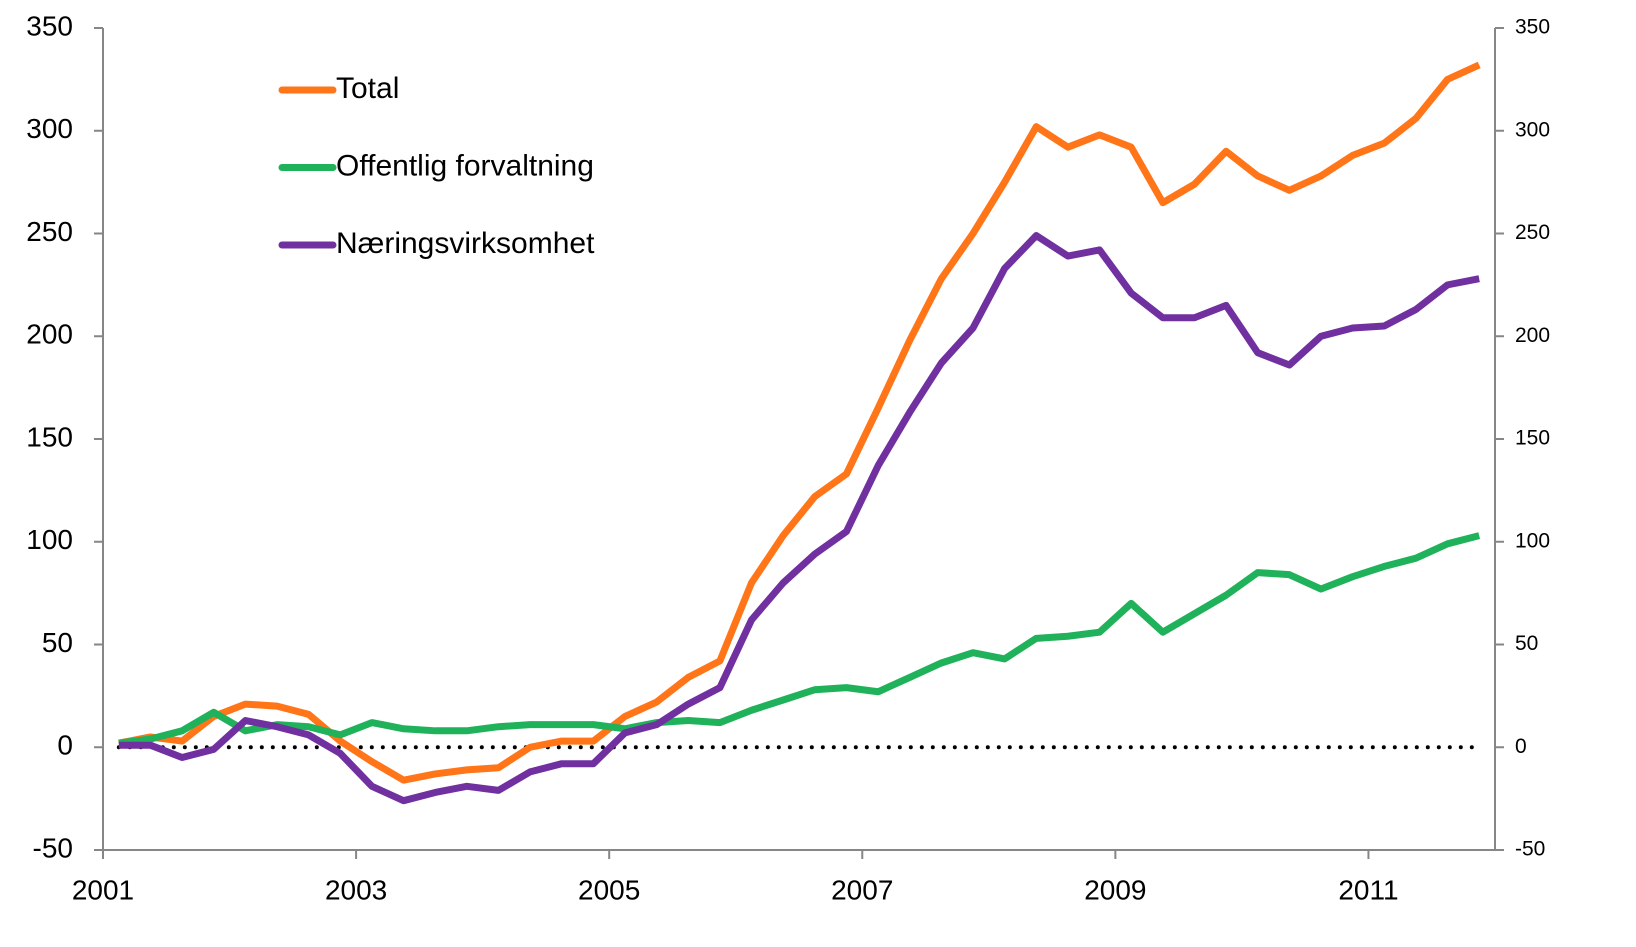 The image size is (1636, 947). I want to click on y2-tick-label: 350, so click(1532, 27).